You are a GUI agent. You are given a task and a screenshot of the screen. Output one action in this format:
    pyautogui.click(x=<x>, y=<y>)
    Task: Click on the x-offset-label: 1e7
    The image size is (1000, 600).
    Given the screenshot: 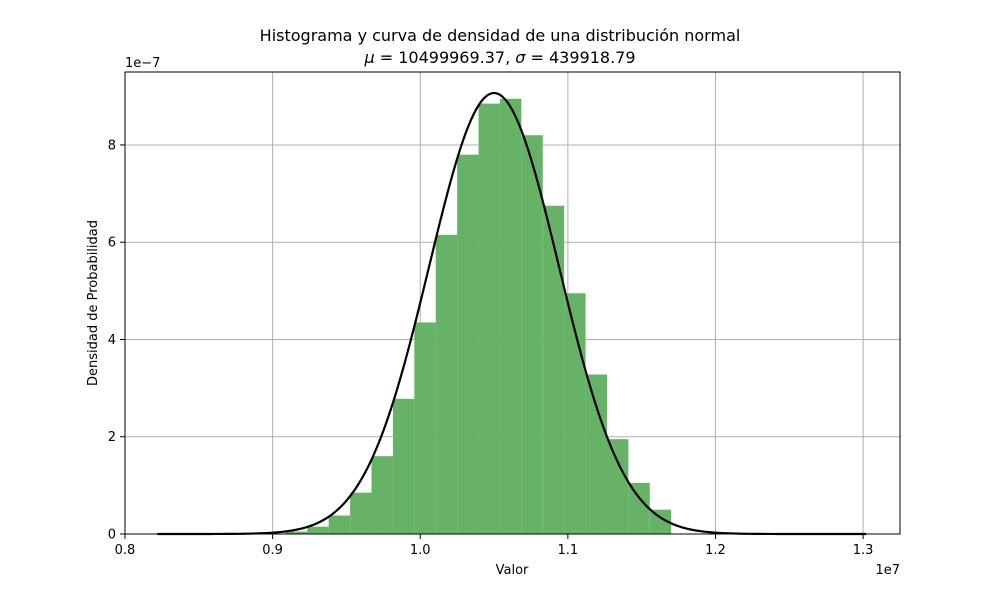 What is the action you would take?
    pyautogui.click(x=887, y=570)
    